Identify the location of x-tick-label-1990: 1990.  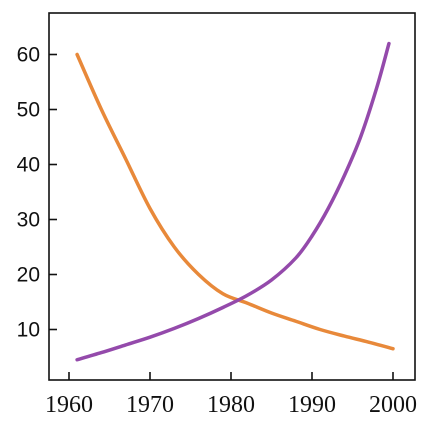
(312, 405).